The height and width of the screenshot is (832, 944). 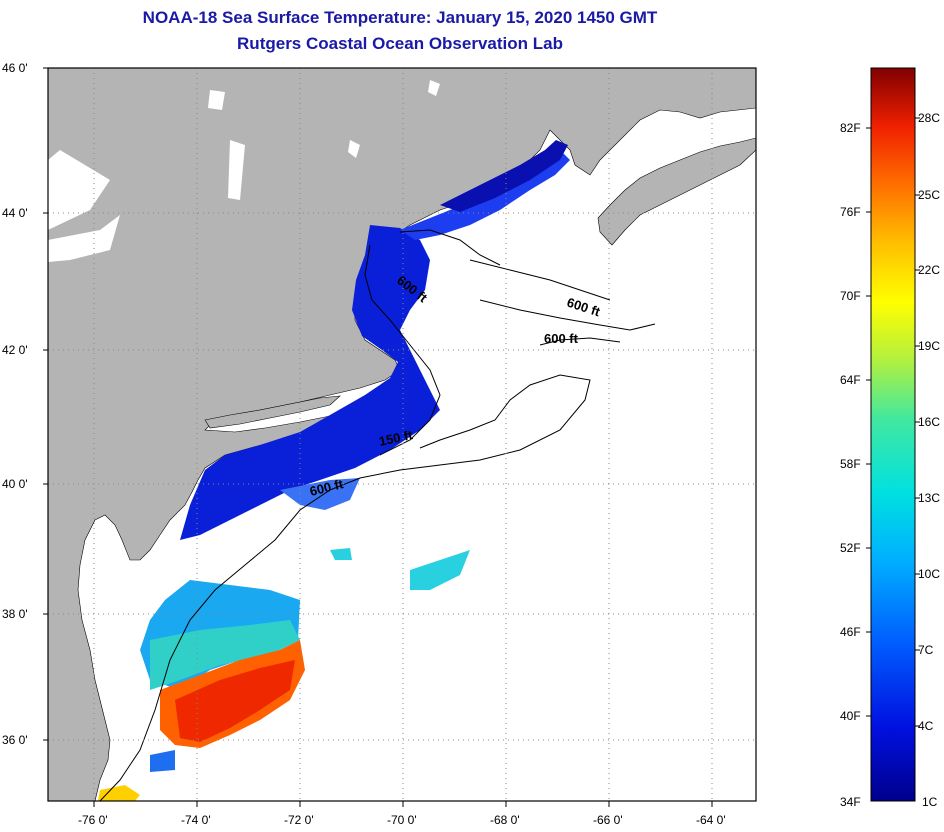 What do you see at coordinates (850, 802) in the screenshot?
I see `colorbar-f-label: 34F` at bounding box center [850, 802].